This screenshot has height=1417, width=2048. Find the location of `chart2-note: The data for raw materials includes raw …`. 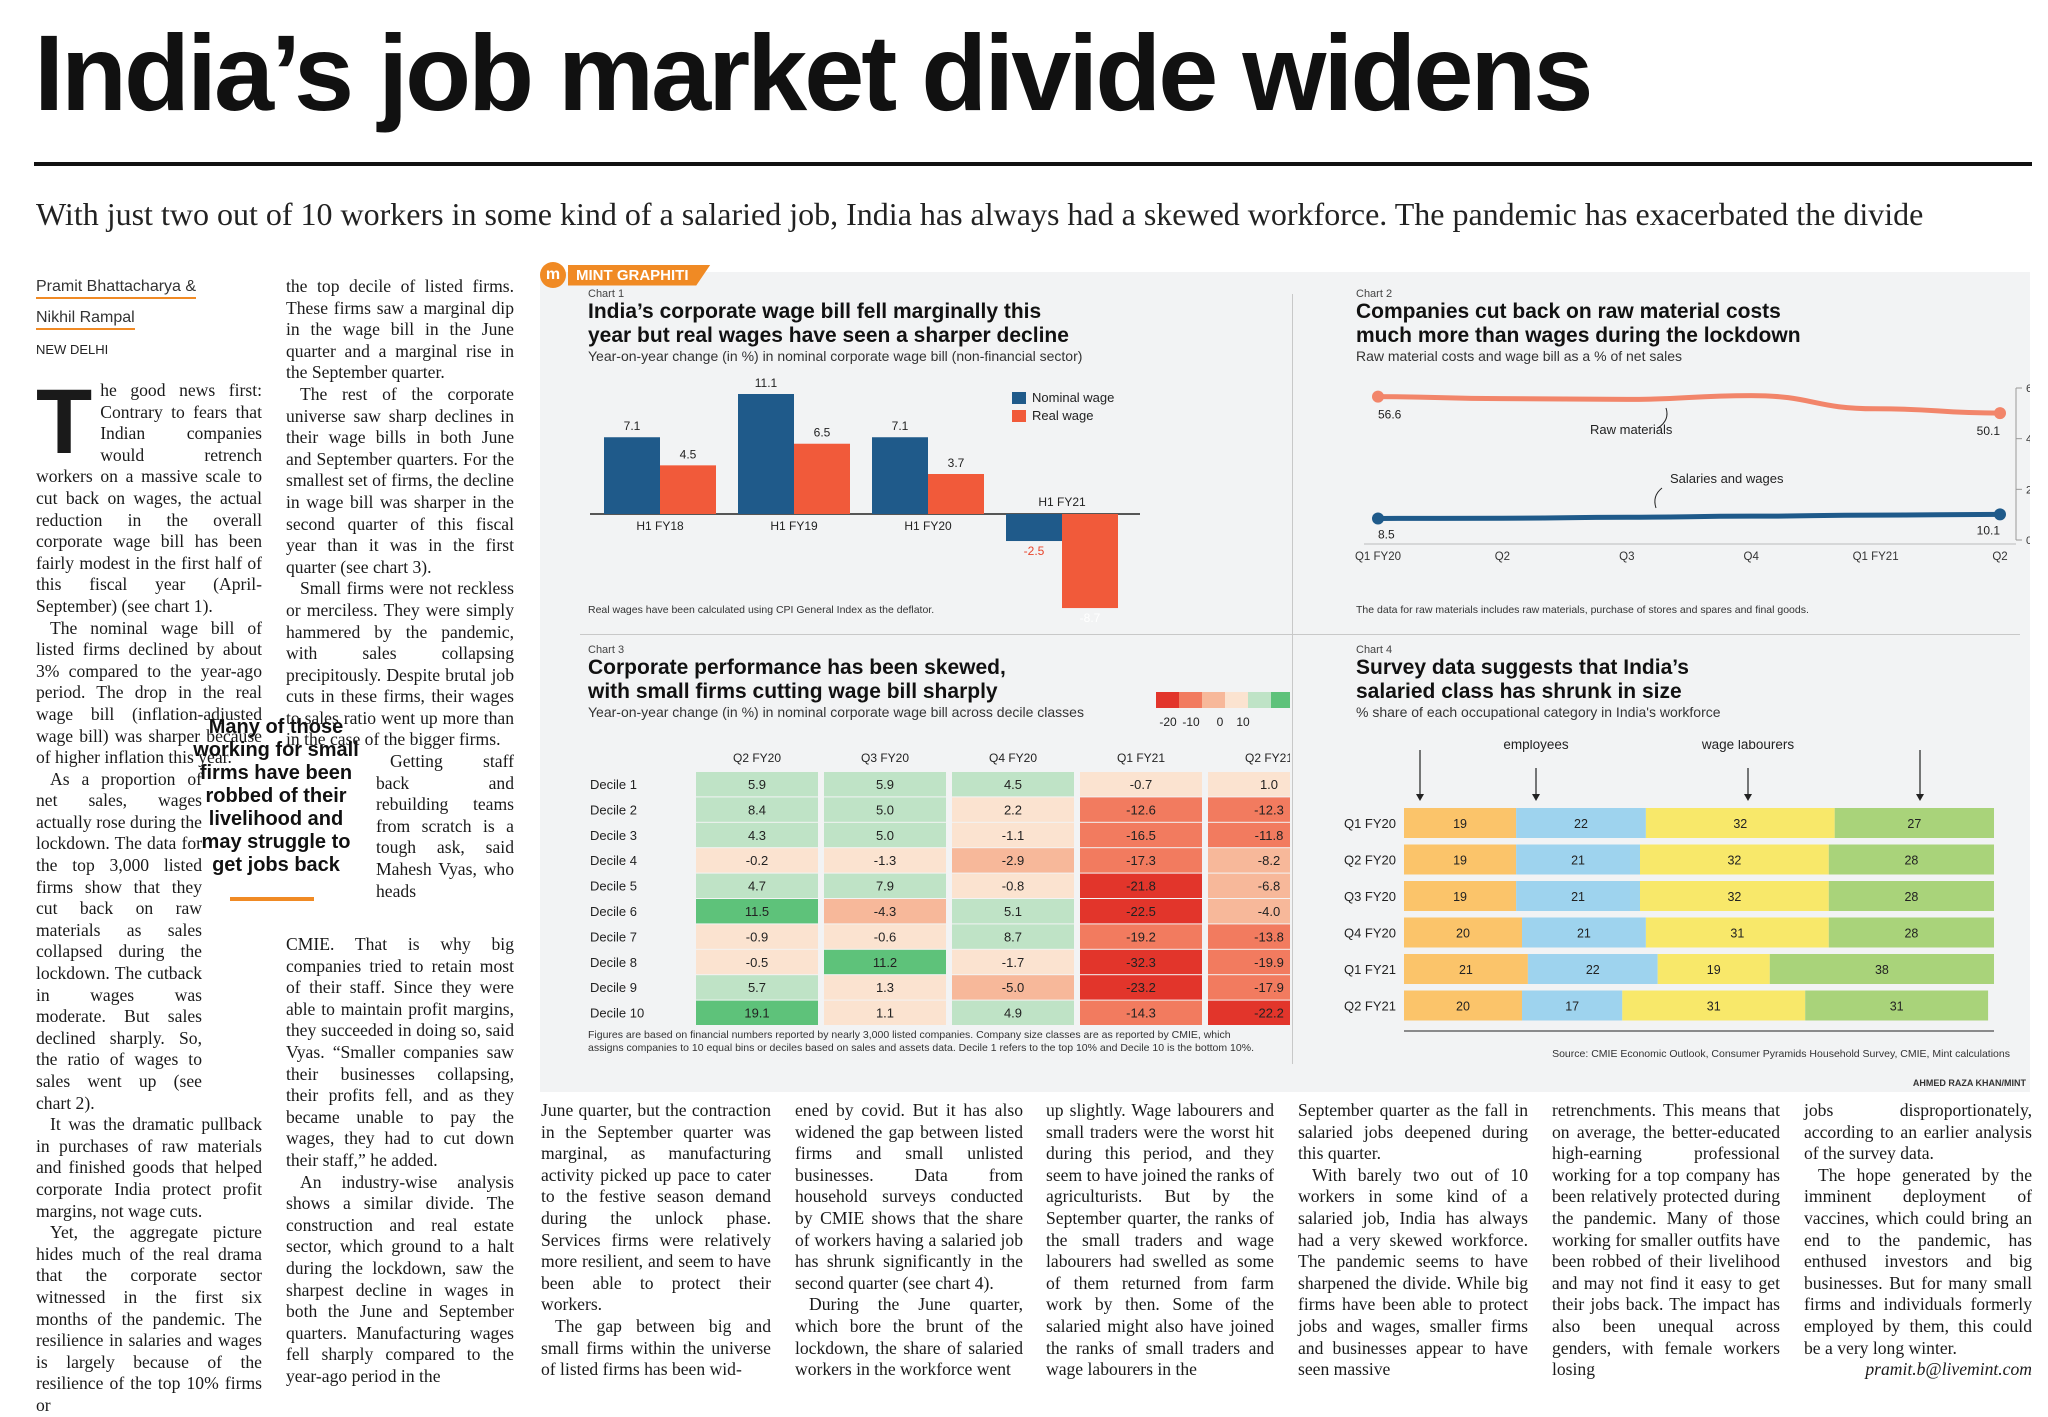

chart2-note: The data for raw materials includes raw … is located at coordinates (1582, 610).